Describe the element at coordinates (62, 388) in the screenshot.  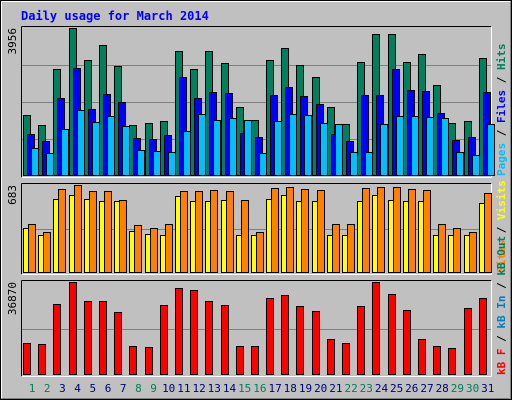
I see `x-tick-label: 3` at that location.